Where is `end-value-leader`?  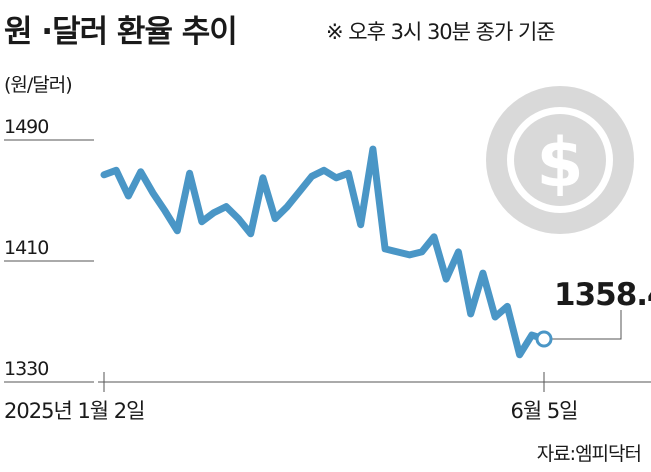
end-value-leader is located at coordinates (587, 325).